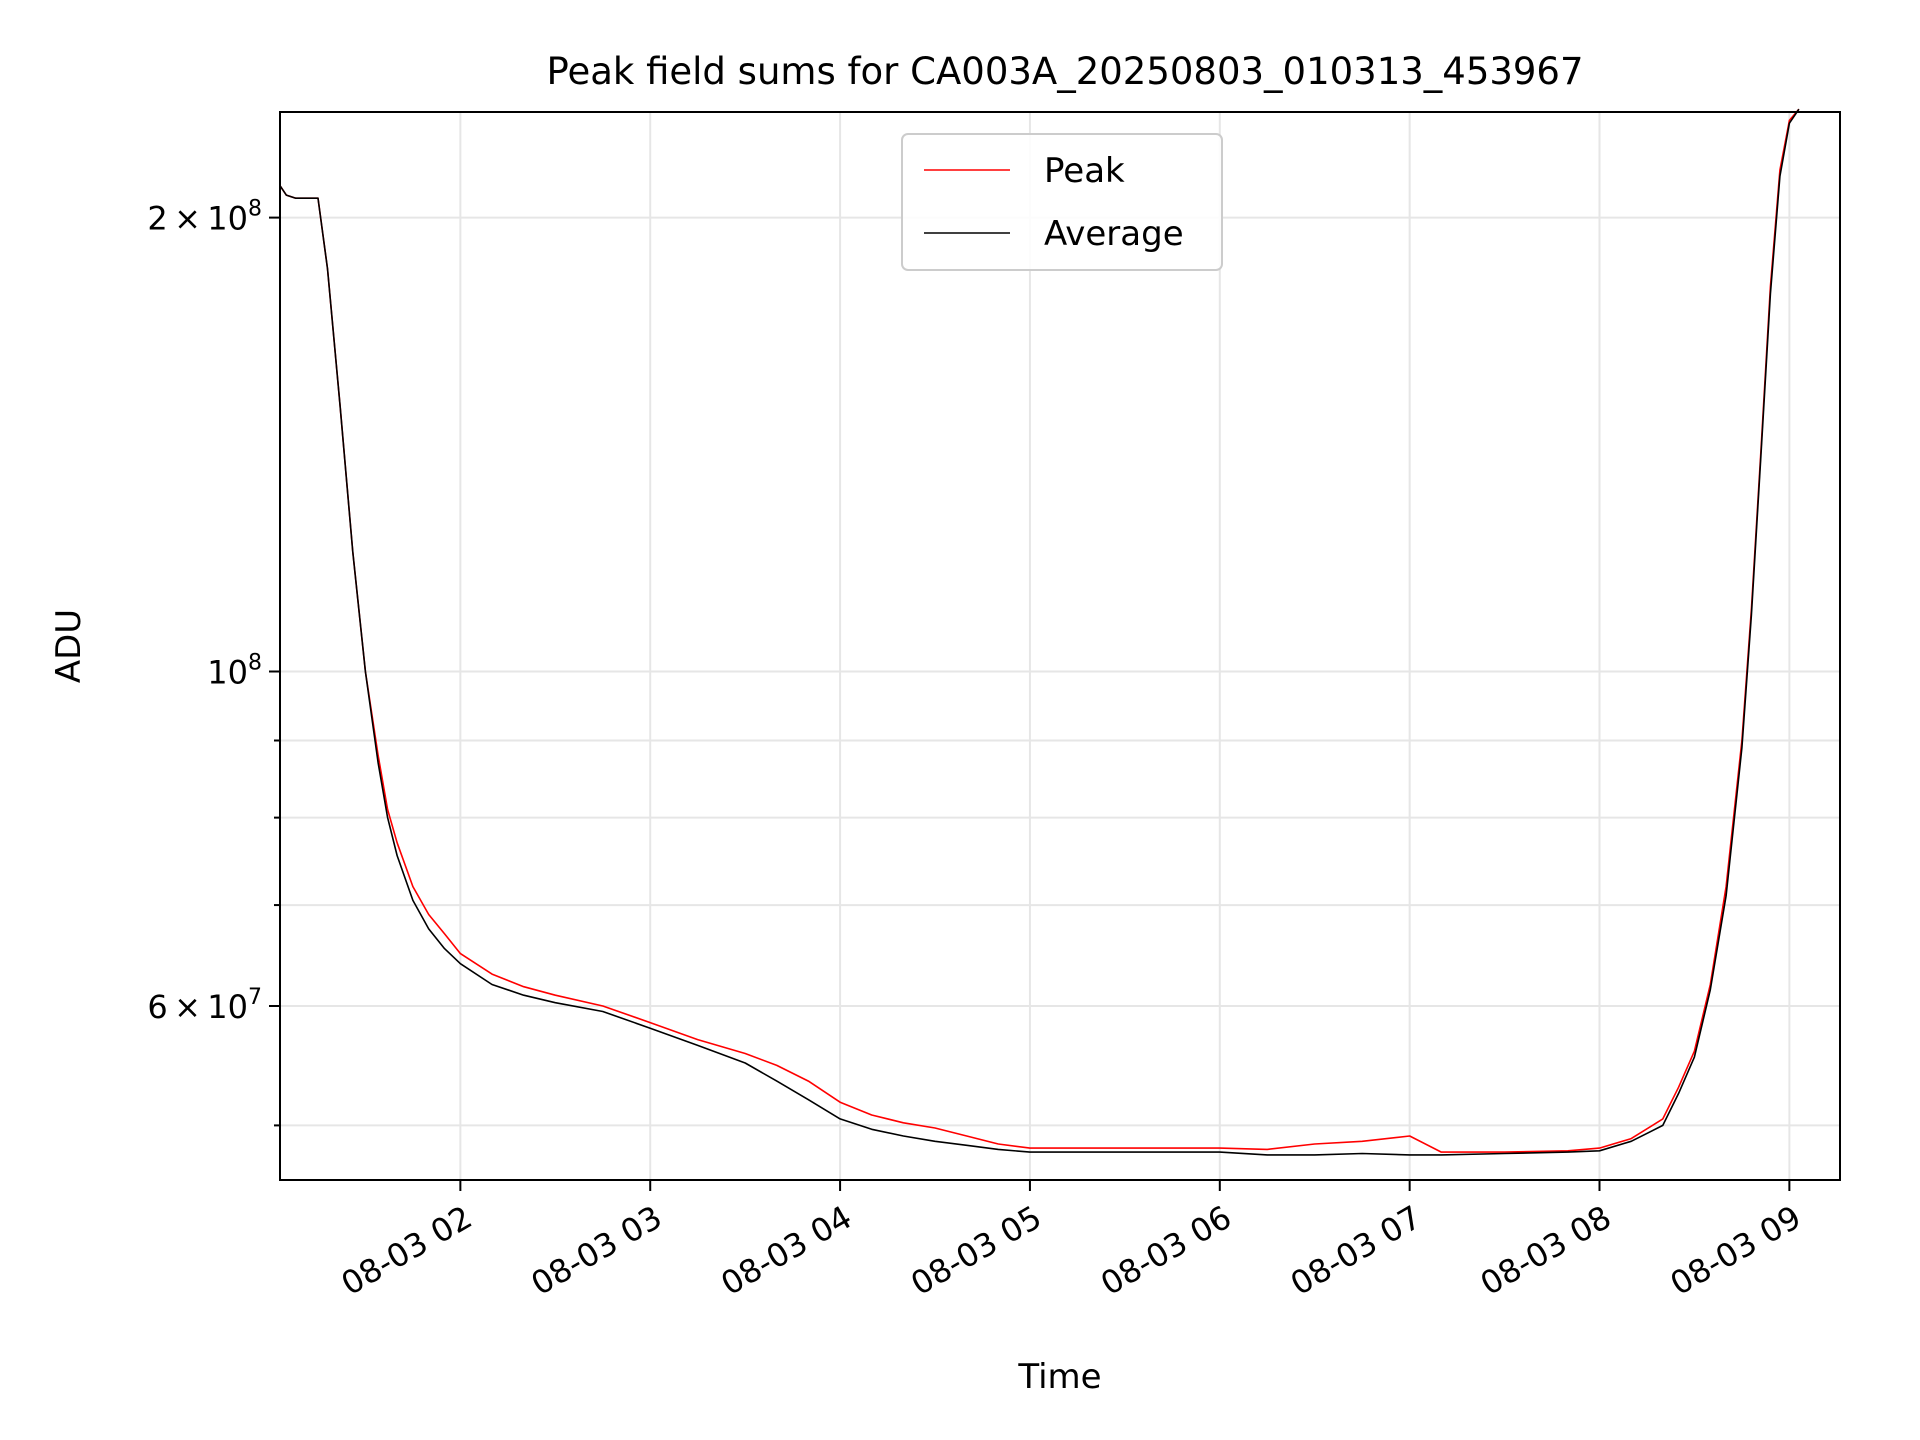 This screenshot has height=1440, width=1920. I want to click on y-tick-label: 2 × 108, so click(204, 217).